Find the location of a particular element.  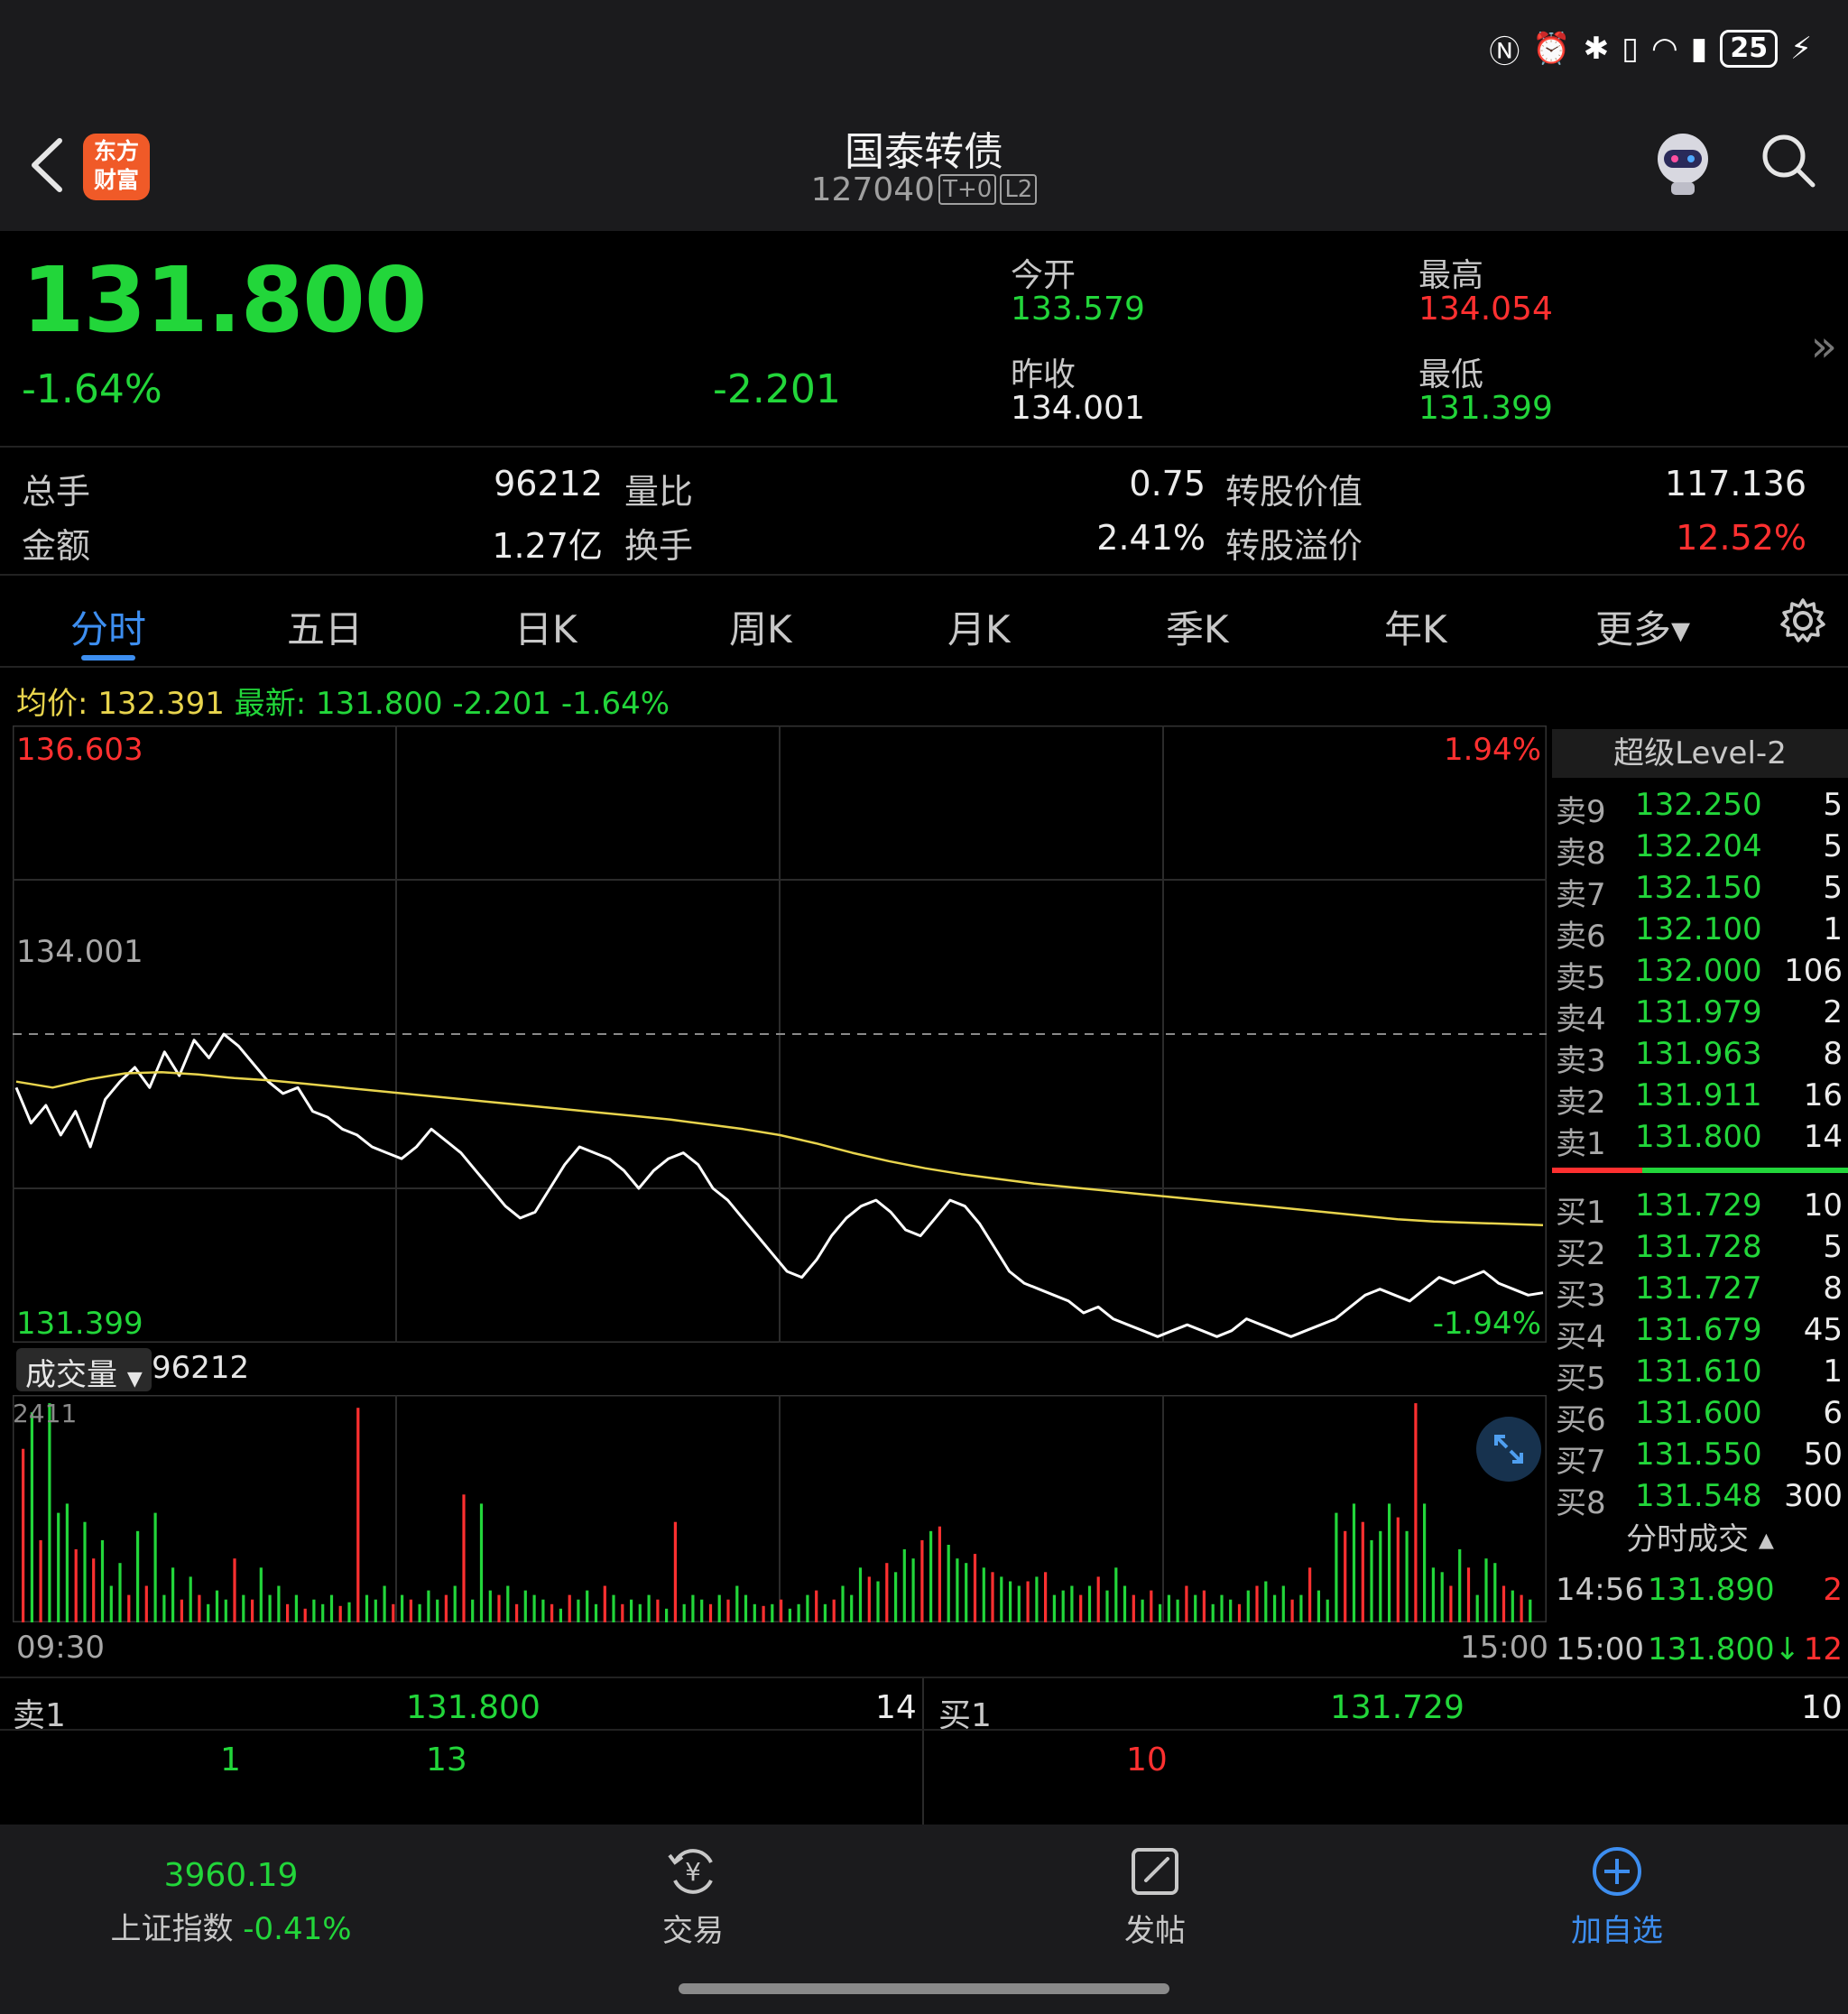

latest-change: -2.201 is located at coordinates (502, 704).